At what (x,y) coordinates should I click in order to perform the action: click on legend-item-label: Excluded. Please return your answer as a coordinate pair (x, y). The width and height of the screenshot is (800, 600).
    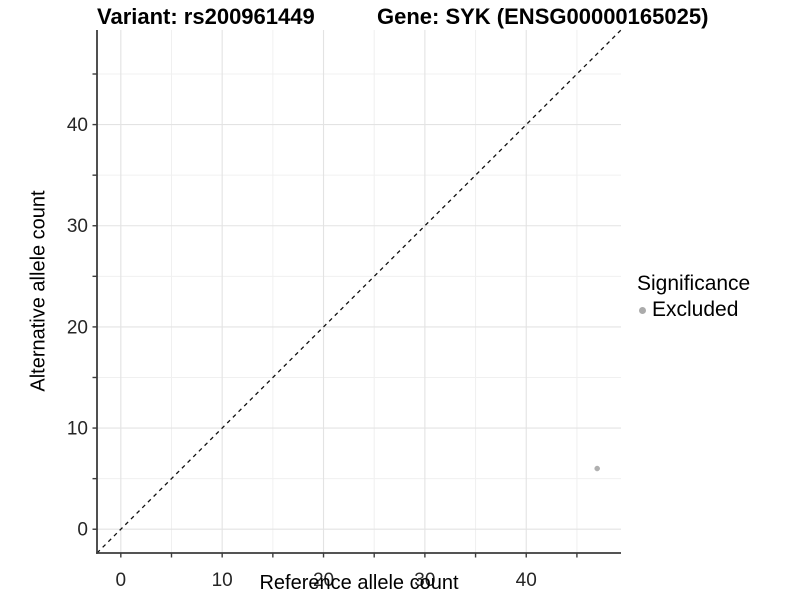
    Looking at the image, I should click on (695, 310).